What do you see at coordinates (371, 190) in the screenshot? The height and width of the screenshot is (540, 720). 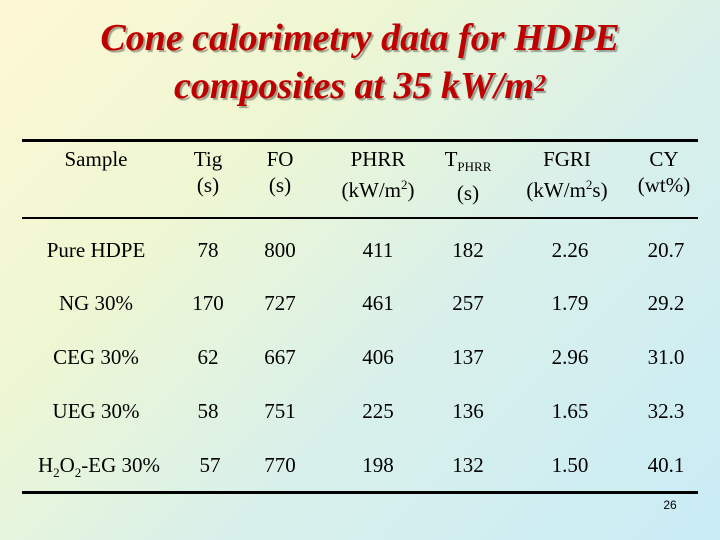 I see `header-phrr-unit-pre: (kW/m` at bounding box center [371, 190].